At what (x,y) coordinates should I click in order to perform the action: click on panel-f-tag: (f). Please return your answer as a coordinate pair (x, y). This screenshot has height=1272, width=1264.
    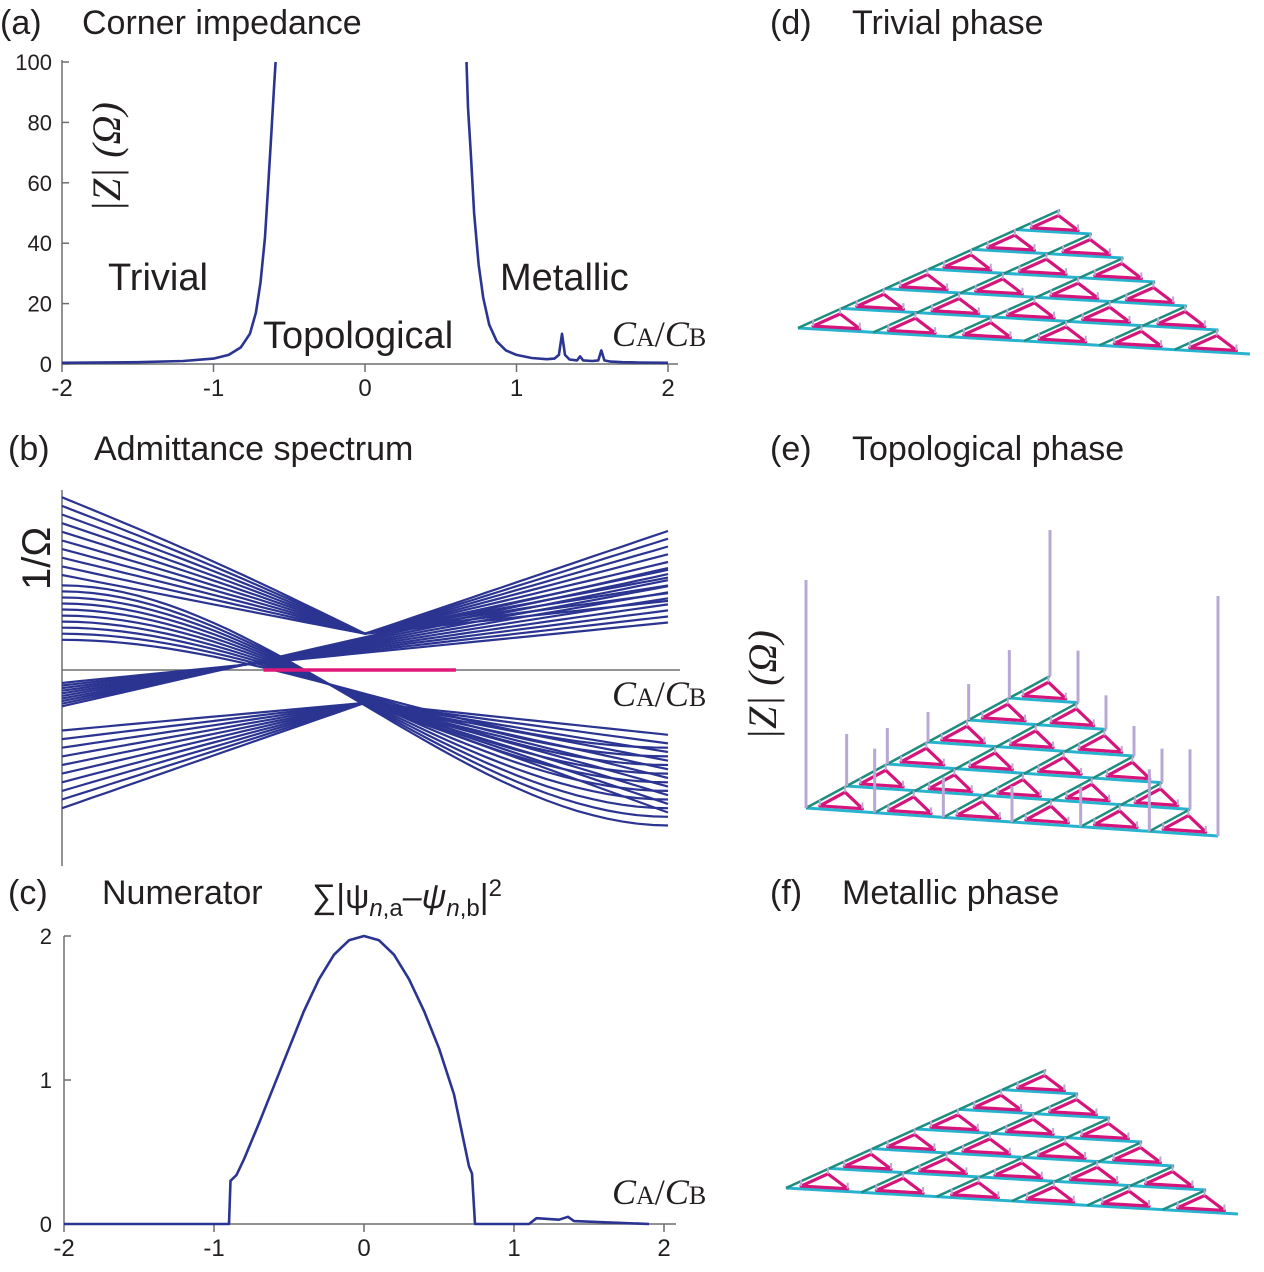
    Looking at the image, I should click on (786, 893).